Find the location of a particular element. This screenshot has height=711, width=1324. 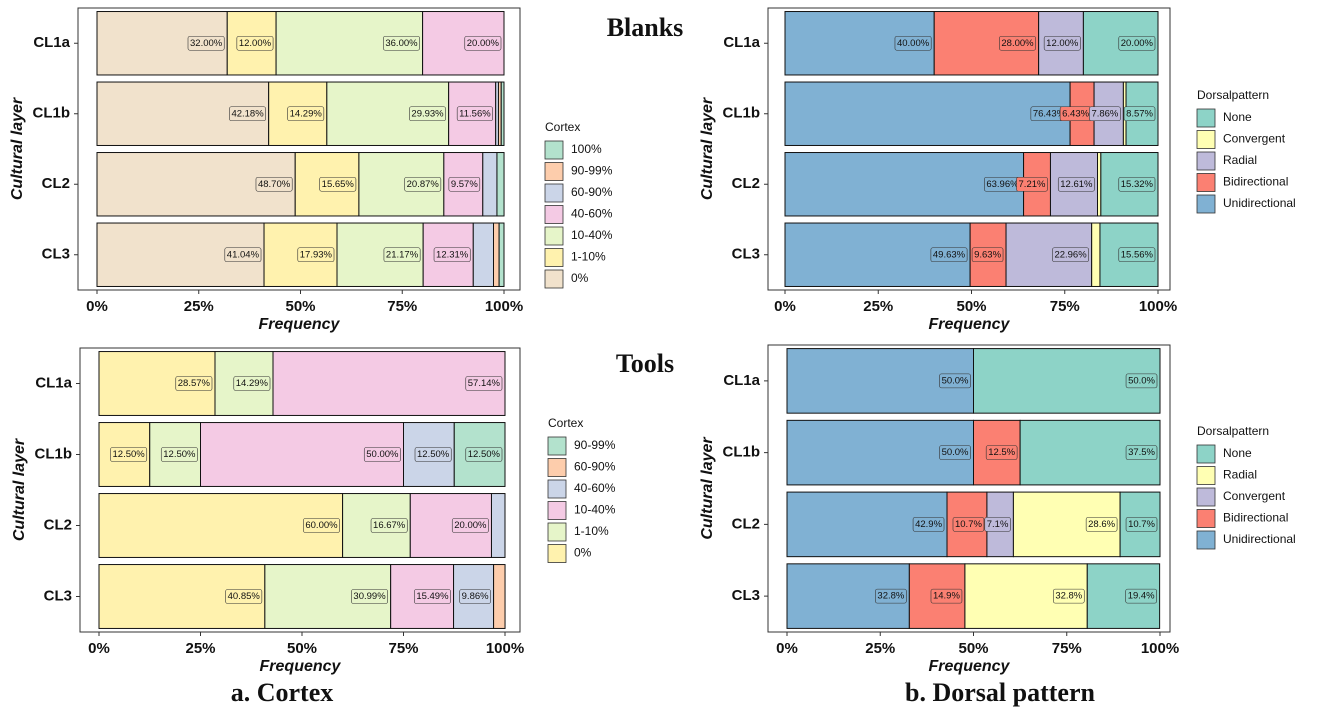

value-label: 49.63% is located at coordinates (949, 254).